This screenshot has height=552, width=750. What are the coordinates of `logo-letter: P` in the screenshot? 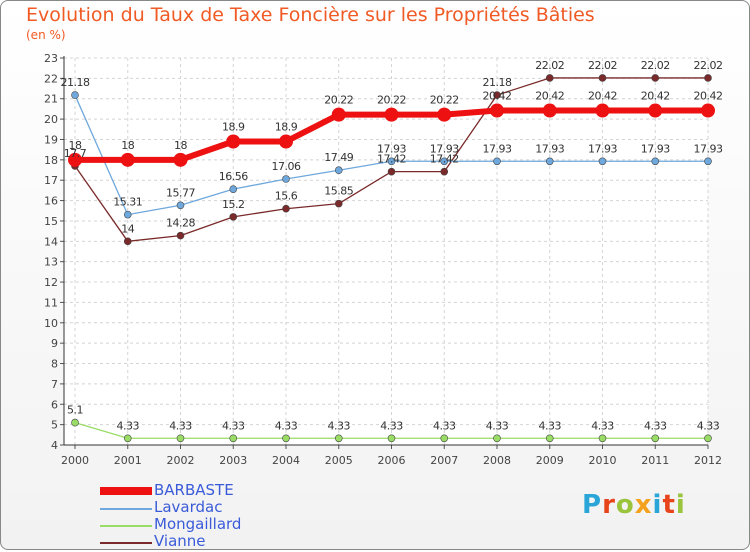 It's located at (592, 505).